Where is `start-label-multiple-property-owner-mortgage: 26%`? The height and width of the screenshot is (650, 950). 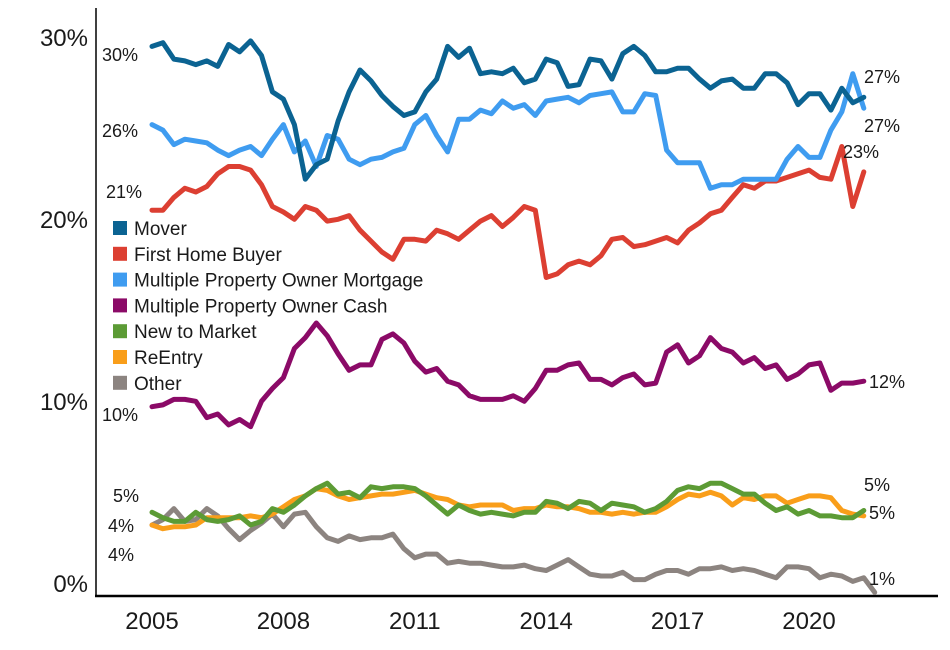 start-label-multiple-property-owner-mortgage: 26% is located at coordinates (120, 131).